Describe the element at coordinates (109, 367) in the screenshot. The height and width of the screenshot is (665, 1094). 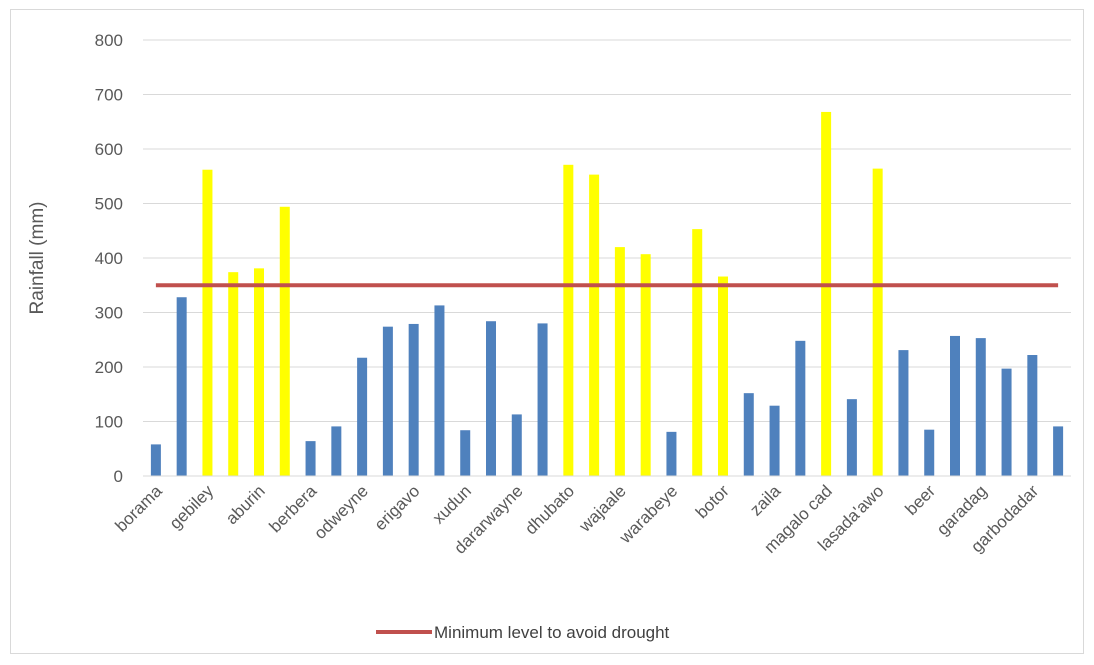
I see `y-tick-label: 200` at that location.